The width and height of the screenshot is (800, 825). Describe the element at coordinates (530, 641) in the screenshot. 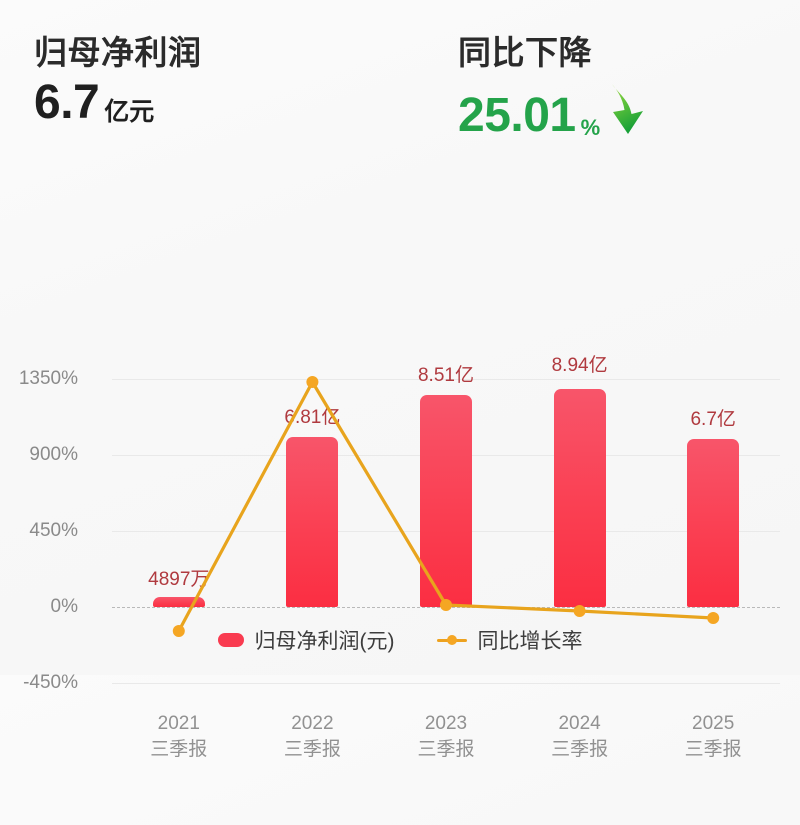

I see `legend-label: 同比增长率` at that location.